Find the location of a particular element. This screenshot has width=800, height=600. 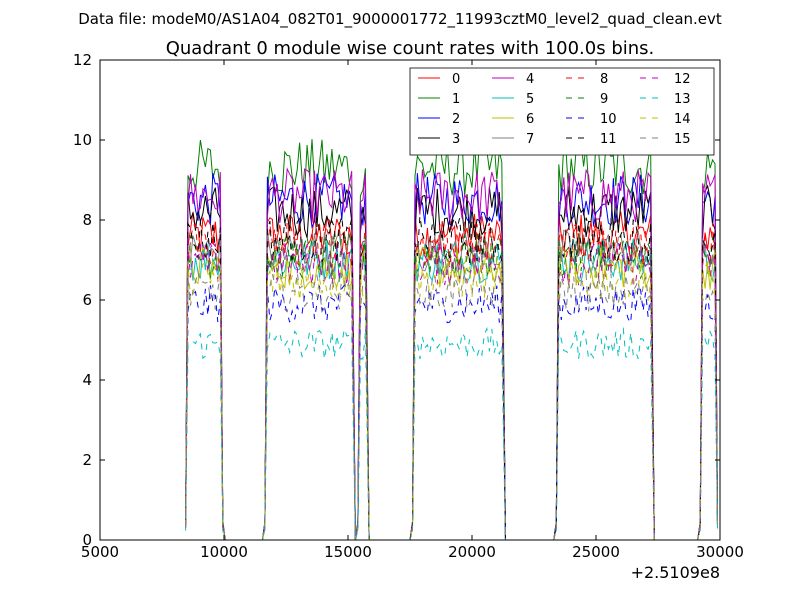

x-tick-label: 10000 is located at coordinates (224, 552).